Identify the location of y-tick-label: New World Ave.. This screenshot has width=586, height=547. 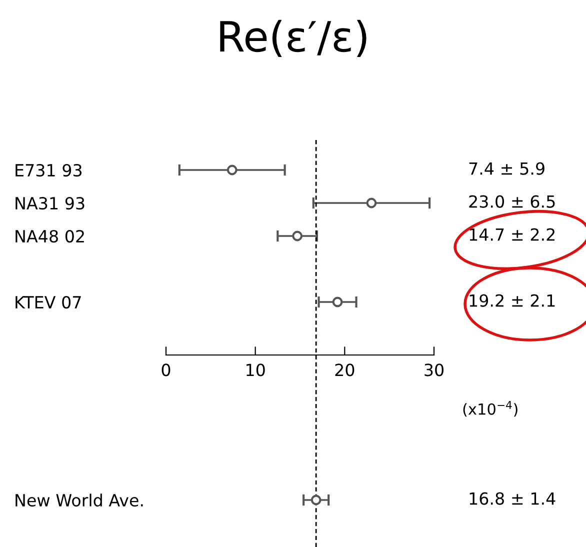
(79, 500).